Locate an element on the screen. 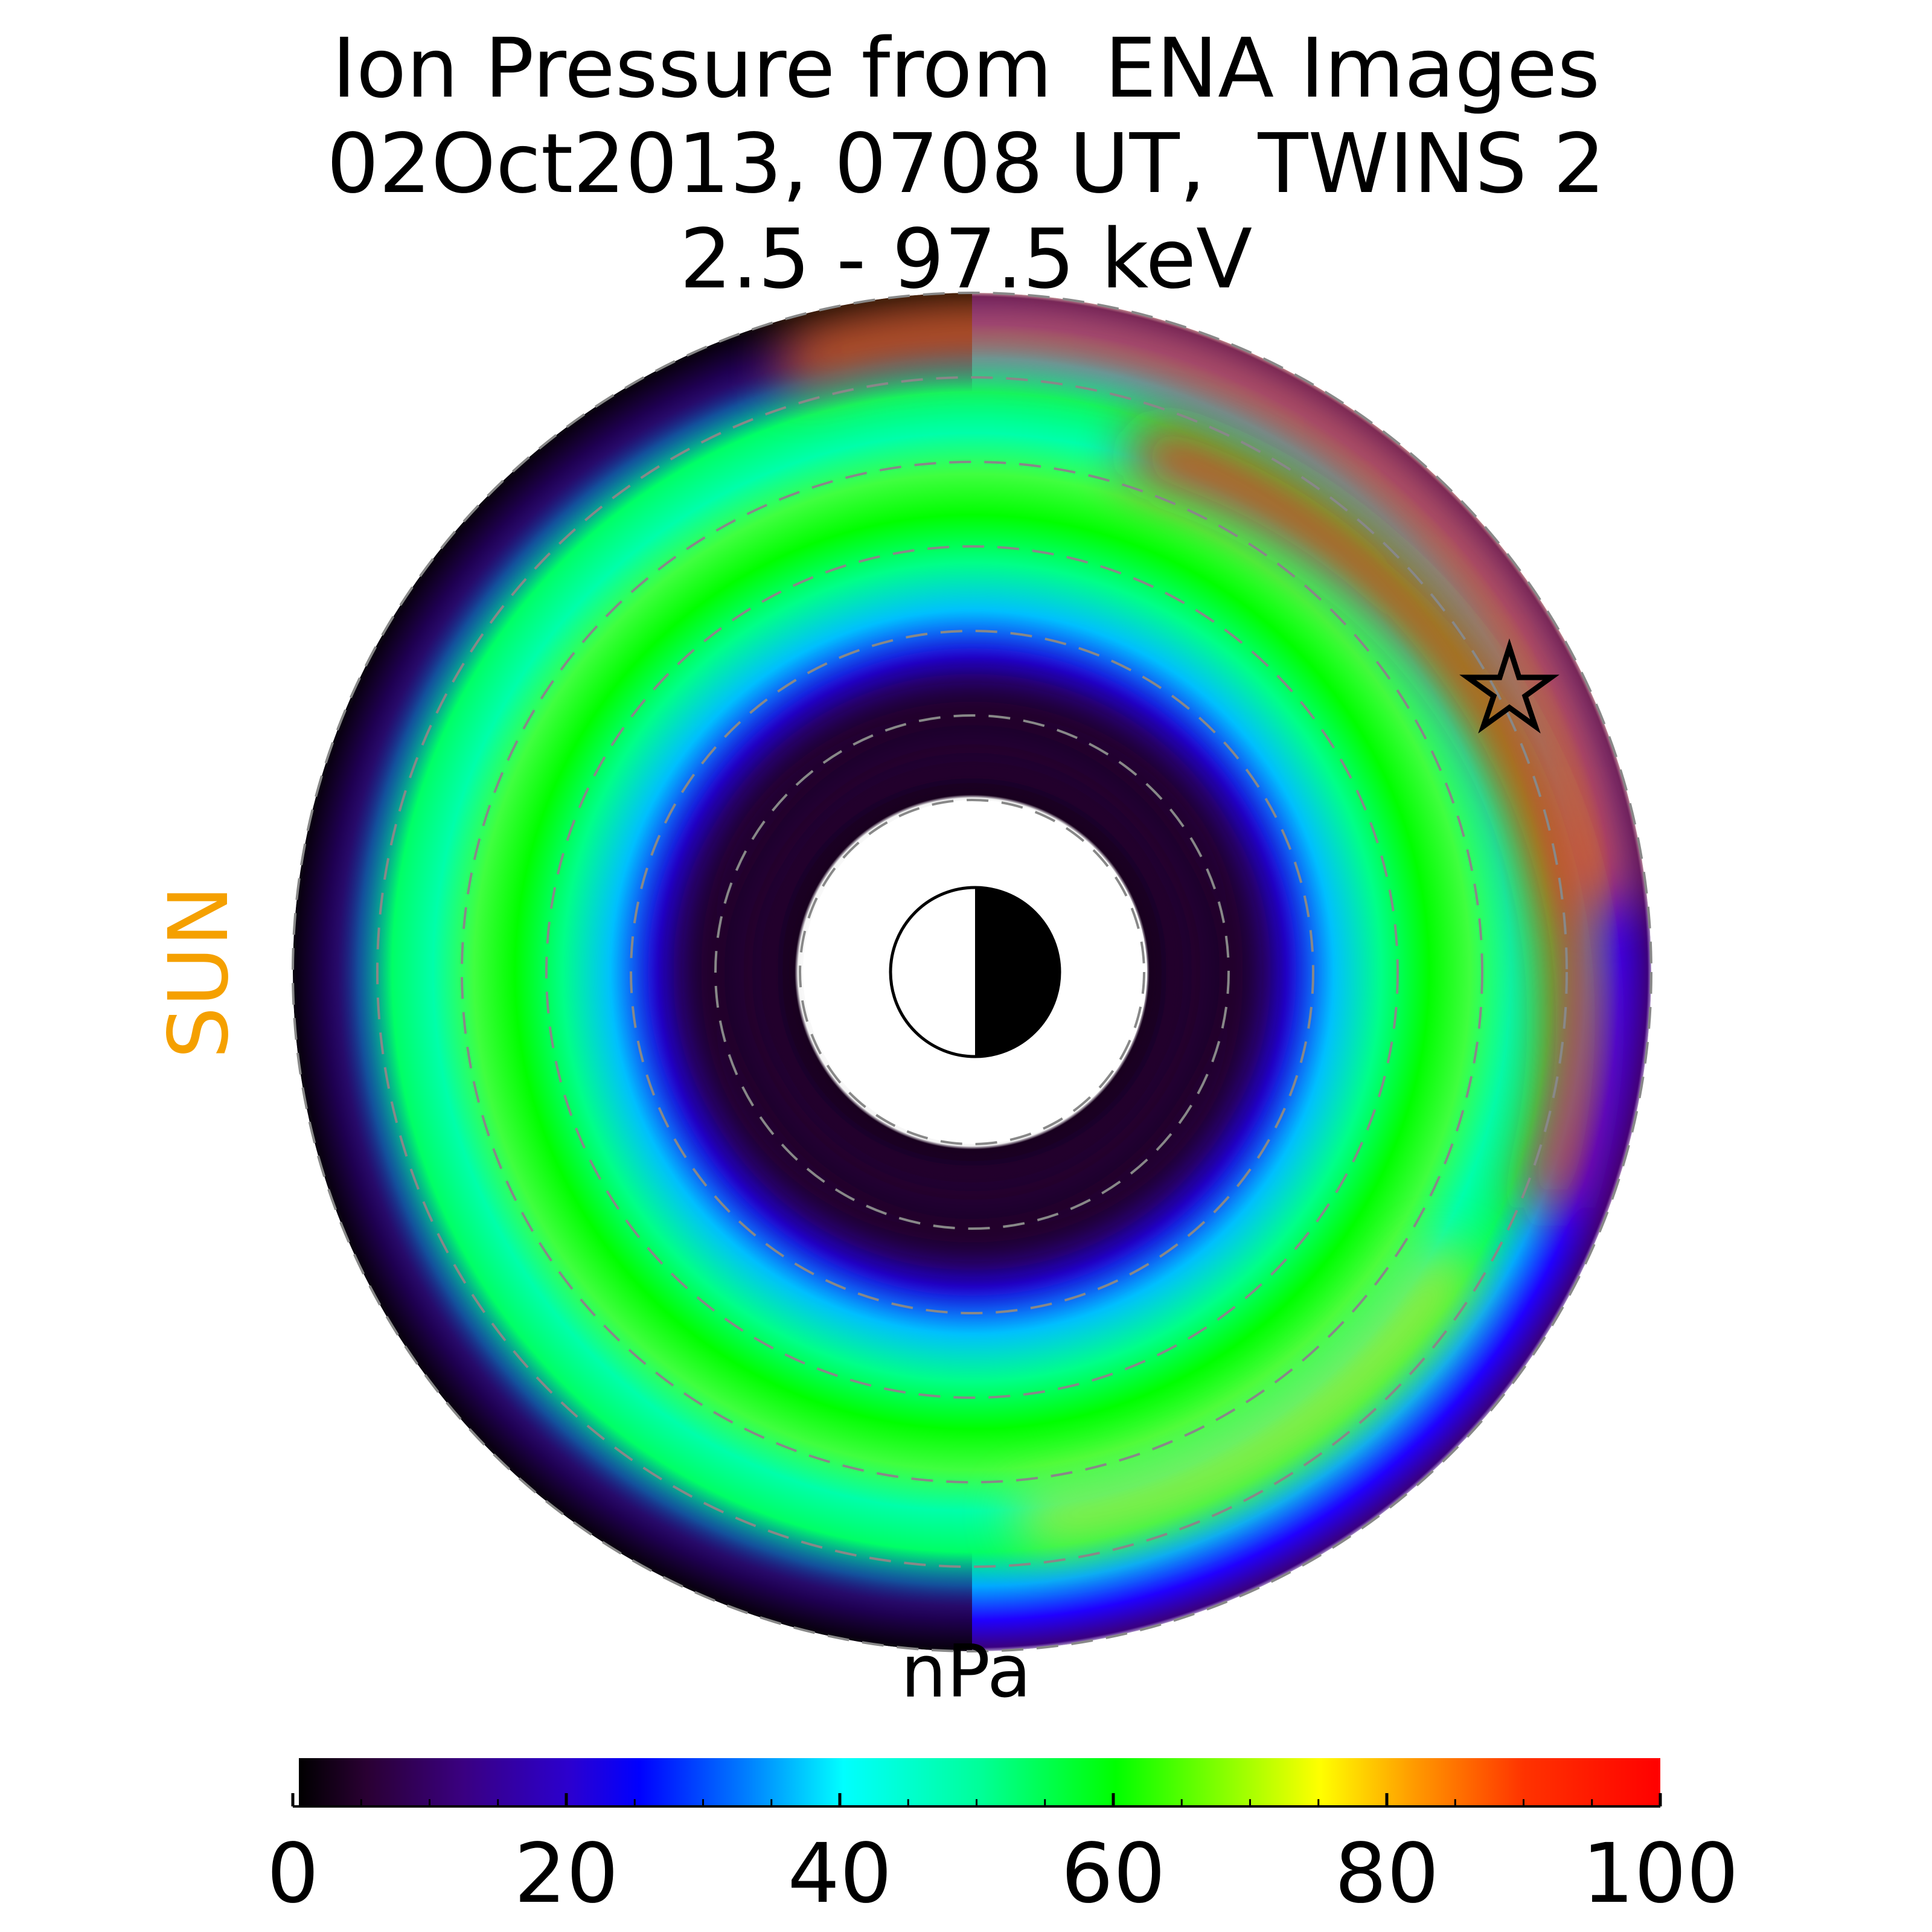 Image resolution: width=1932 pixels, height=1932 pixels. colorbar-tick-label: 0 is located at coordinates (293, 1874).